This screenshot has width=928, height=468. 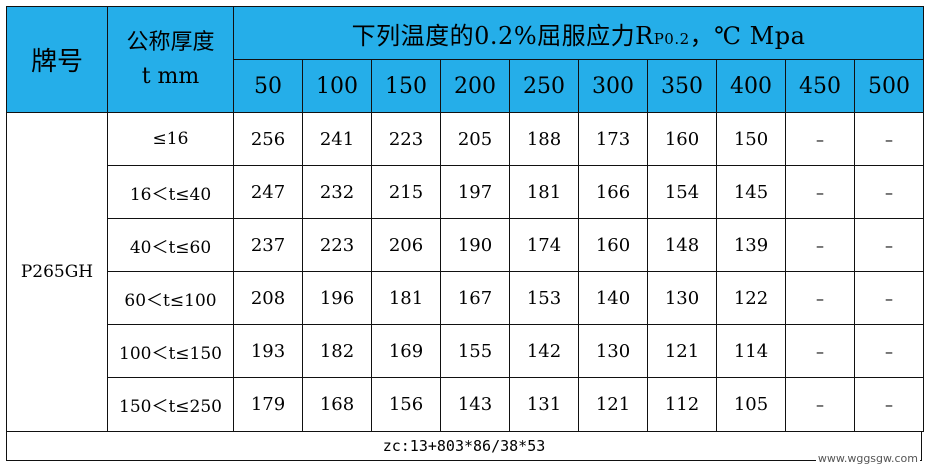 What do you see at coordinates (170, 59) in the screenshot?
I see `thickness-header: 公称厚度 t mm` at bounding box center [170, 59].